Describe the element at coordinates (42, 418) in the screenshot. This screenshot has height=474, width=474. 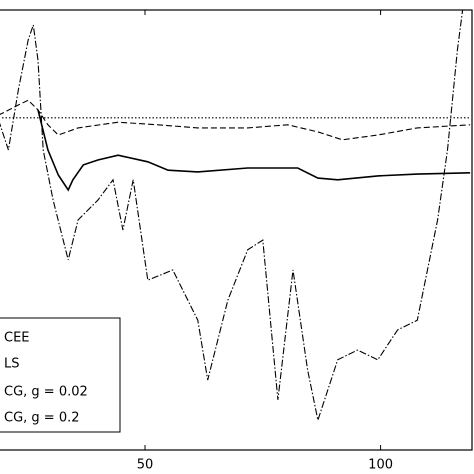
I see `legend-label: CG, g = 0.2` at that location.